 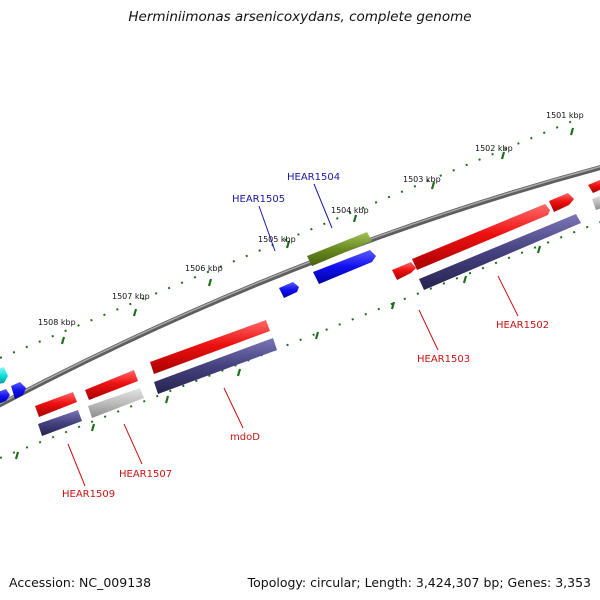 What do you see at coordinates (57, 322) in the screenshot?
I see `scale-label: 1508 kbp` at bounding box center [57, 322].